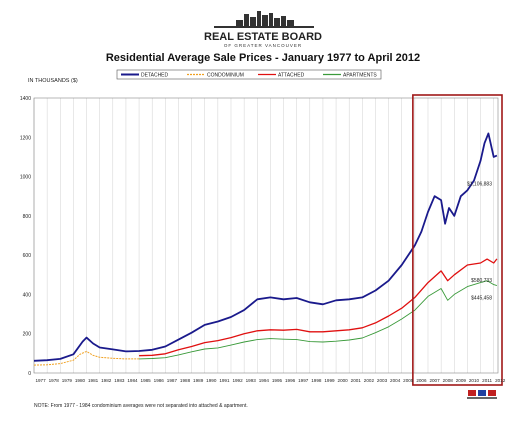 This screenshot has height=429, width=527. Describe the element at coordinates (146, 380) in the screenshot. I see `x-tick-label: 1985` at that location.